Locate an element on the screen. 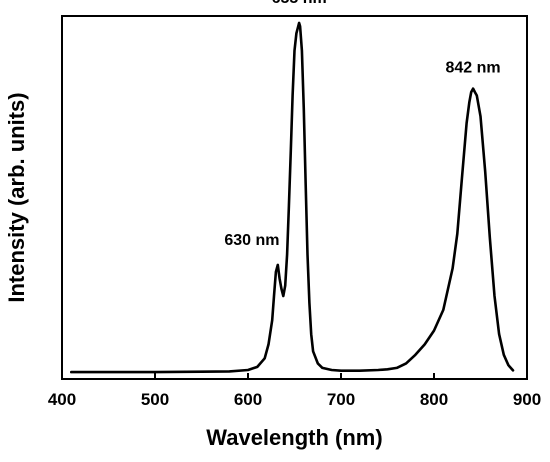 This screenshot has width=550, height=462. x-tick-label: 400 is located at coordinates (62, 399).